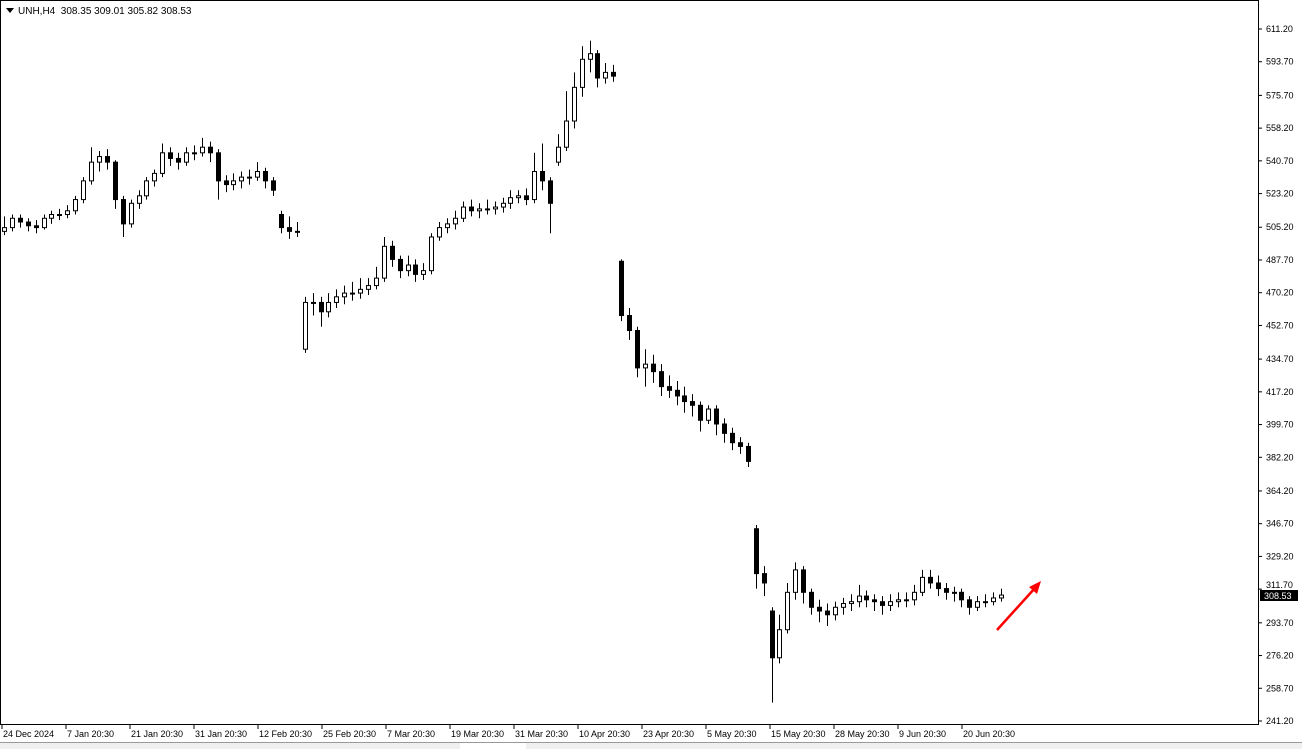 The height and width of the screenshot is (749, 1302). Describe the element at coordinates (1280, 688) in the screenshot. I see `y-tick-label: 258.70` at that location.